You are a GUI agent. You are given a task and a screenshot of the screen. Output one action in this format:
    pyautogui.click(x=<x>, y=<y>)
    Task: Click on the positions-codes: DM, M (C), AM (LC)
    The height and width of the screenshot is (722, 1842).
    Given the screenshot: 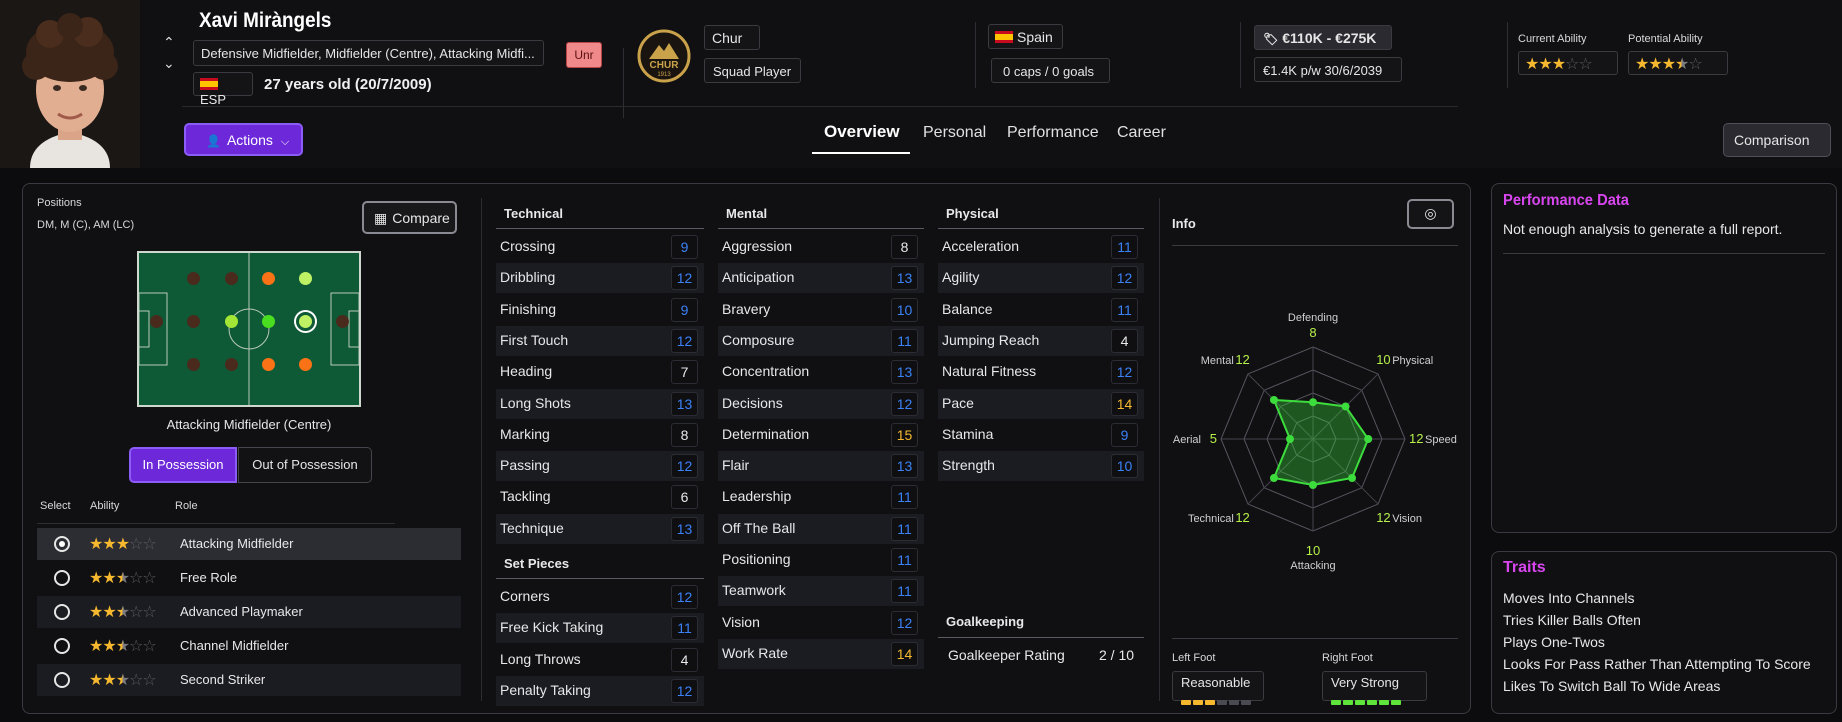 What is the action you would take?
    pyautogui.click(x=86, y=225)
    